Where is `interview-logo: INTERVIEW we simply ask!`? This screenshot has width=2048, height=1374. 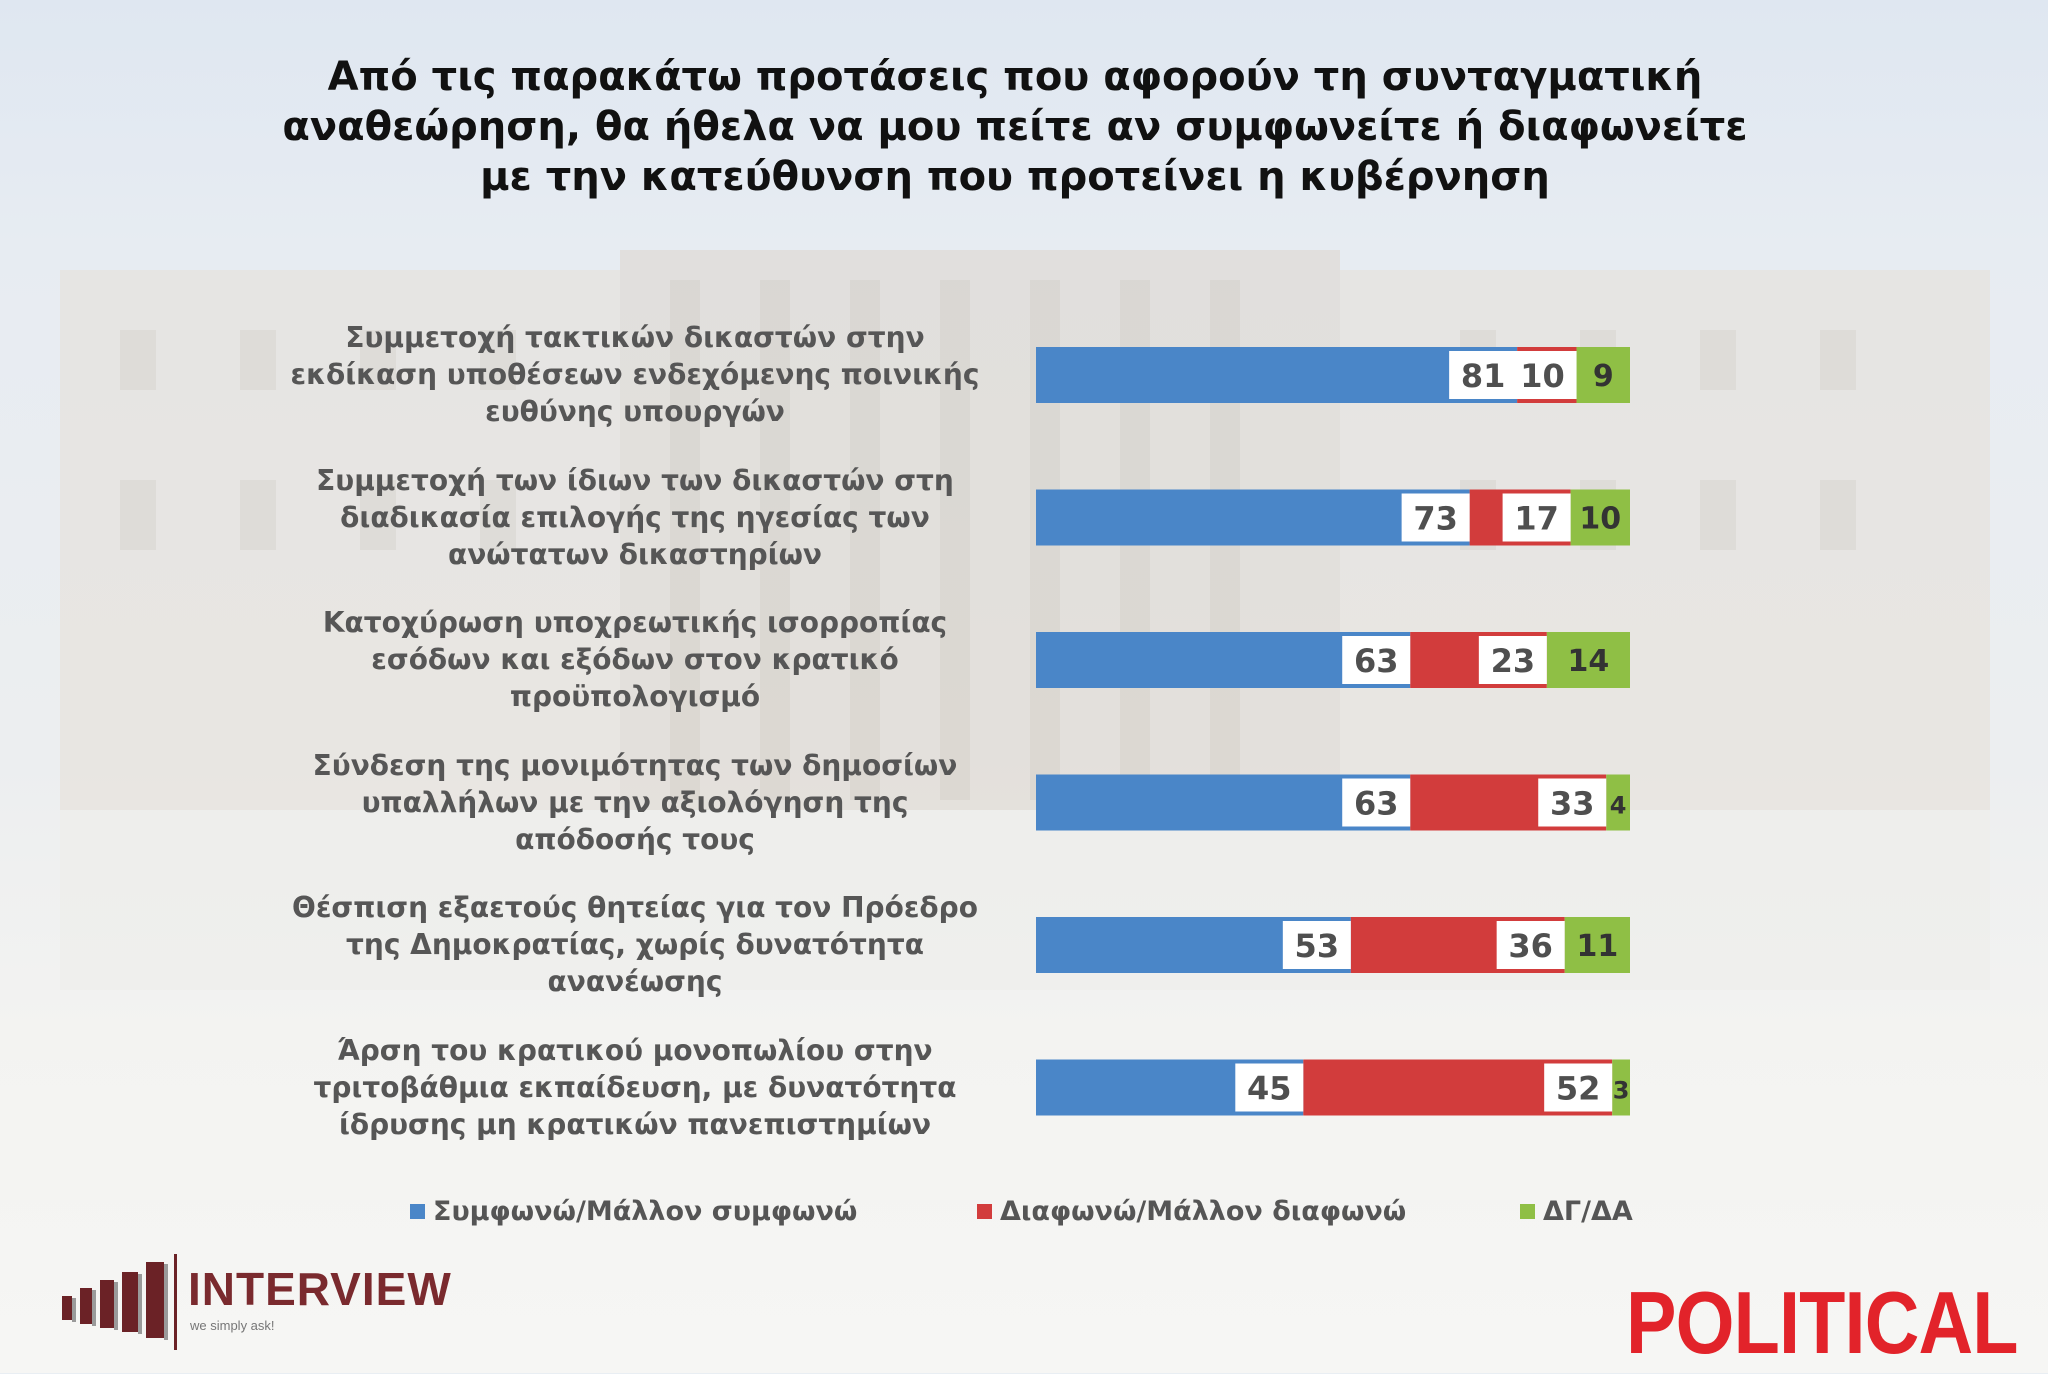
interview-logo: INTERVIEW we simply ask! is located at coordinates (283, 1307).